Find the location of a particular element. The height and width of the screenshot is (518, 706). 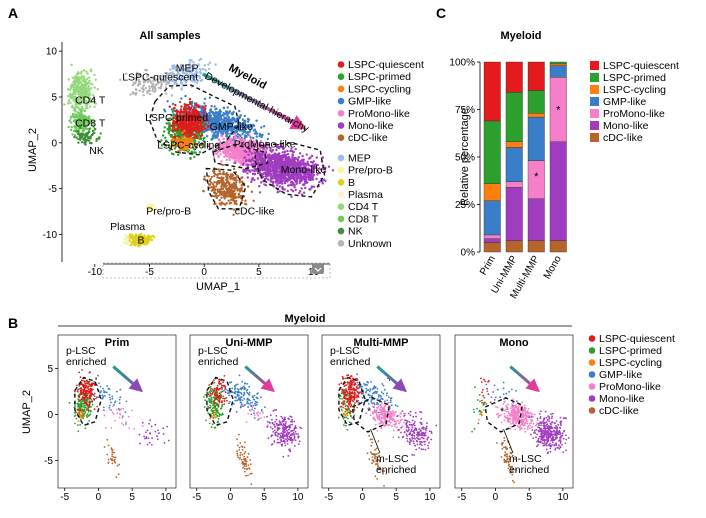

y-tick-label: 5 is located at coordinates (54, 98).